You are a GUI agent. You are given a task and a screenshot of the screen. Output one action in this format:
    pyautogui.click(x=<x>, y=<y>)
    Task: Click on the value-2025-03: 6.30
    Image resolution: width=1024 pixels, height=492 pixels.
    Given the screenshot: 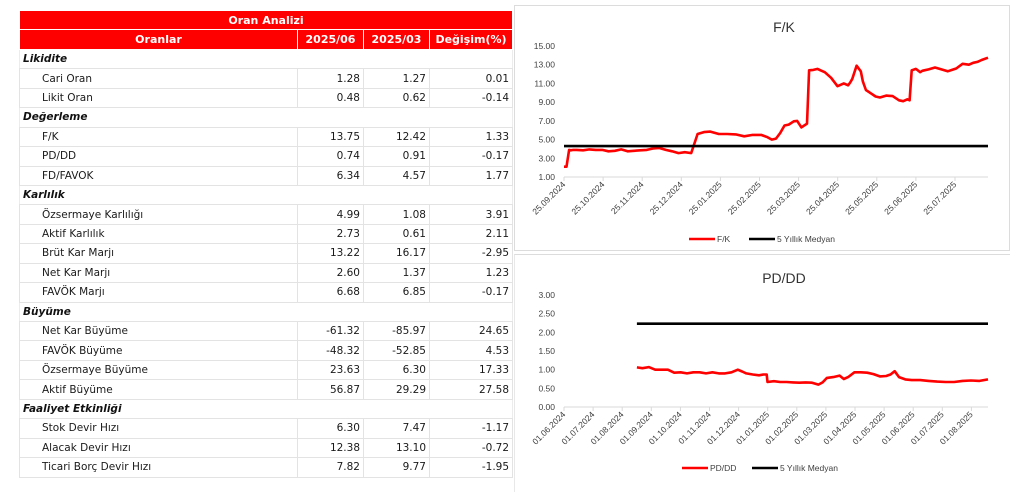 What is the action you would take?
    pyautogui.click(x=396, y=370)
    